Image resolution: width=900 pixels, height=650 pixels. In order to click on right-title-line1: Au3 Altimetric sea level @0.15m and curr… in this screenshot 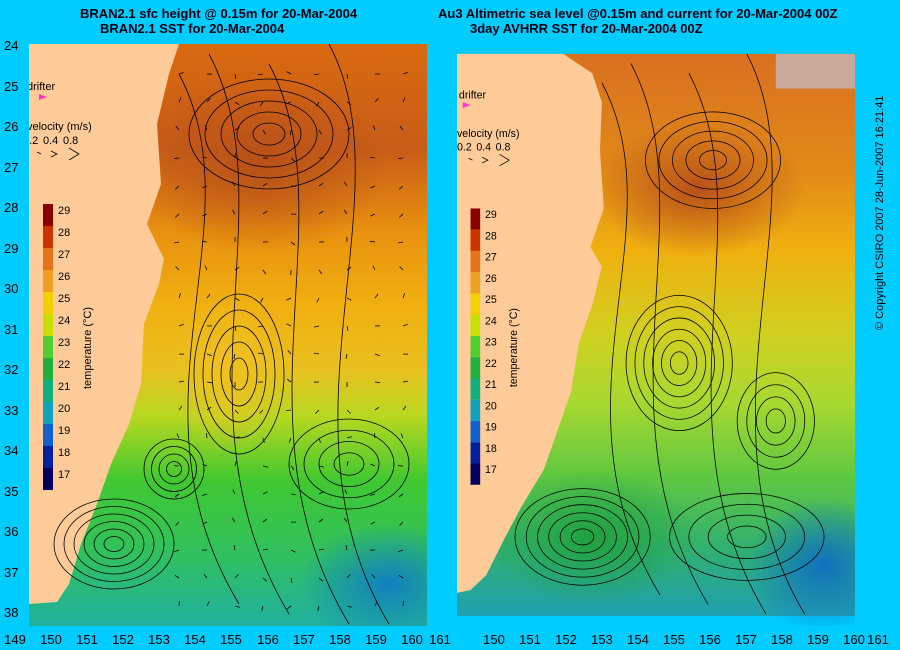, I will do `click(638, 13)`.